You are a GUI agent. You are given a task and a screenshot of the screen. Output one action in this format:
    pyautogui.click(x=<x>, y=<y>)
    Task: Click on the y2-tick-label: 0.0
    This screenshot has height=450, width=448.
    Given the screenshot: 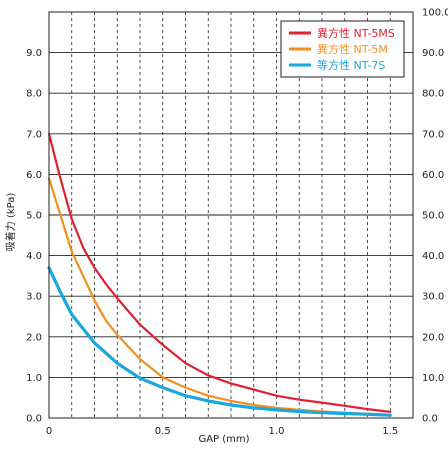 What is the action you would take?
    pyautogui.click(x=430, y=419)
    